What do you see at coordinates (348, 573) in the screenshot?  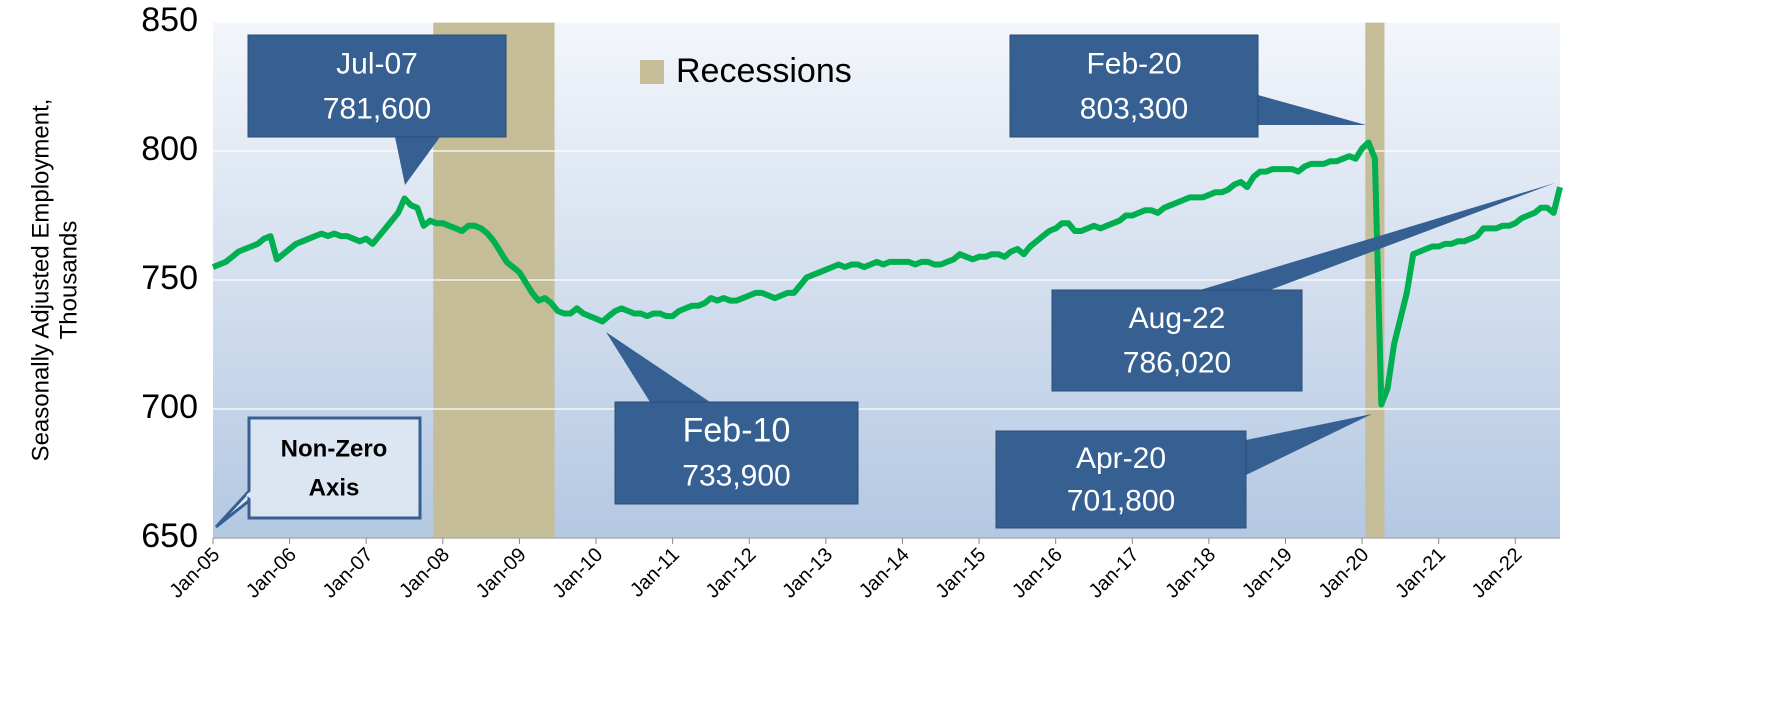 I see `x-tick-label: Jan-07` at bounding box center [348, 573].